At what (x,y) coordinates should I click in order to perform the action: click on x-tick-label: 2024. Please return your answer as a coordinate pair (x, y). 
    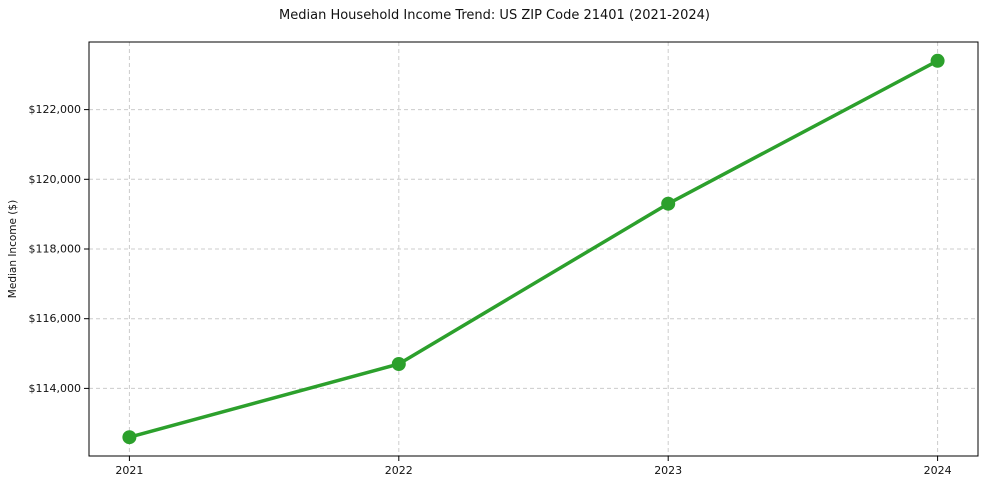
    Looking at the image, I should click on (938, 470).